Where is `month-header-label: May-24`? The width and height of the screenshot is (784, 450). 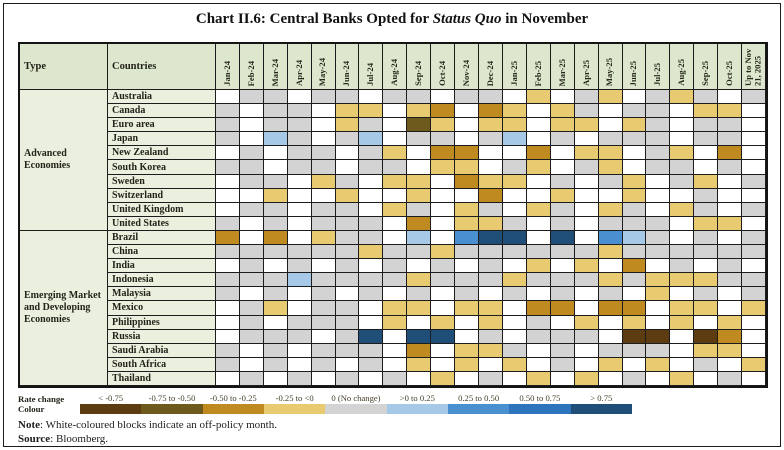
month-header-label: May-24 is located at coordinates (322, 71).